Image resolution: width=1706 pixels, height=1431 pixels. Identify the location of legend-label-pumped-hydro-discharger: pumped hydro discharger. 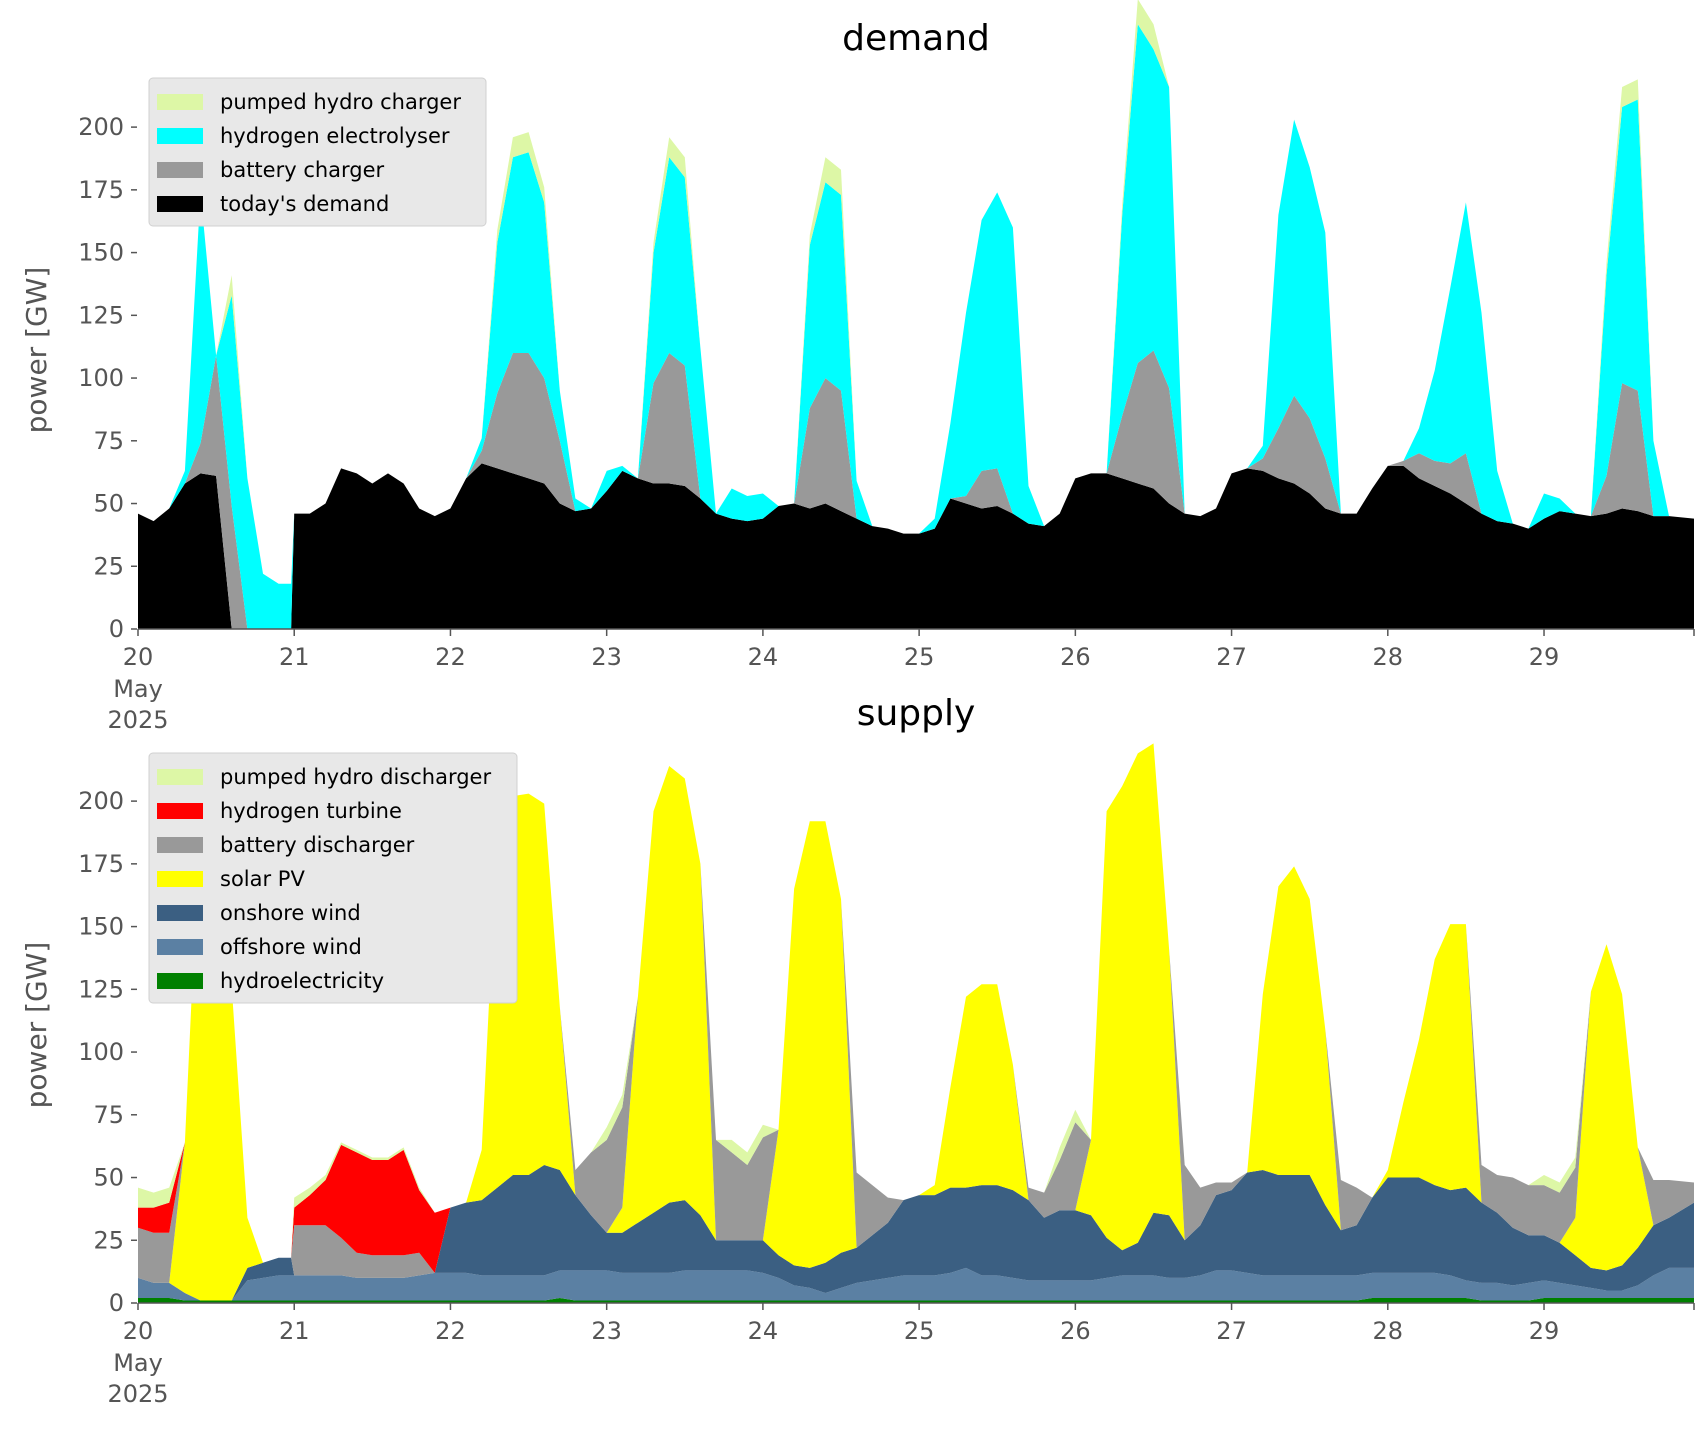
(355, 777).